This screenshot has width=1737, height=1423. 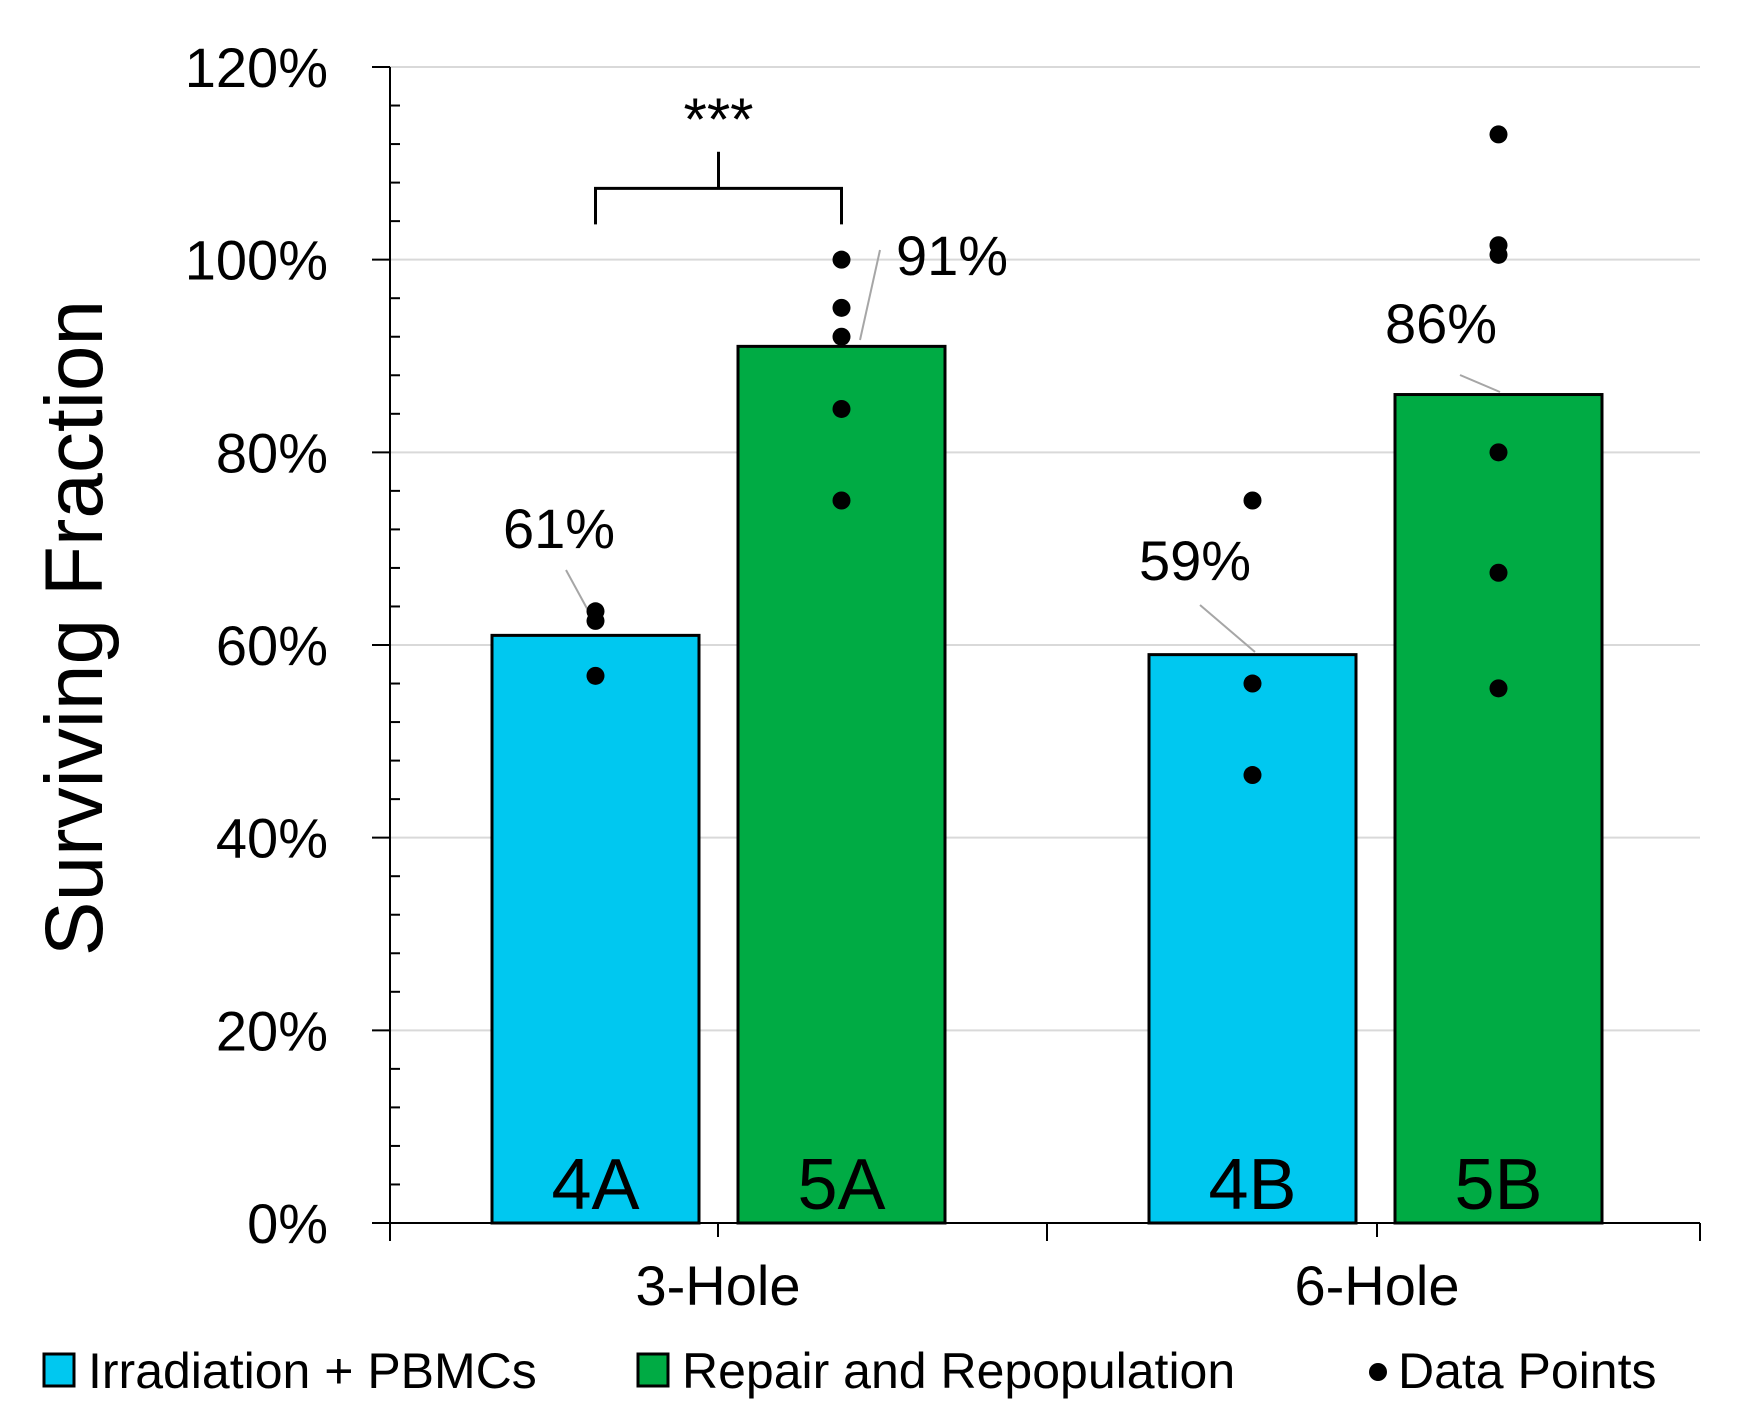 What do you see at coordinates (952, 255) in the screenshot?
I see `value-label-5a: 91%` at bounding box center [952, 255].